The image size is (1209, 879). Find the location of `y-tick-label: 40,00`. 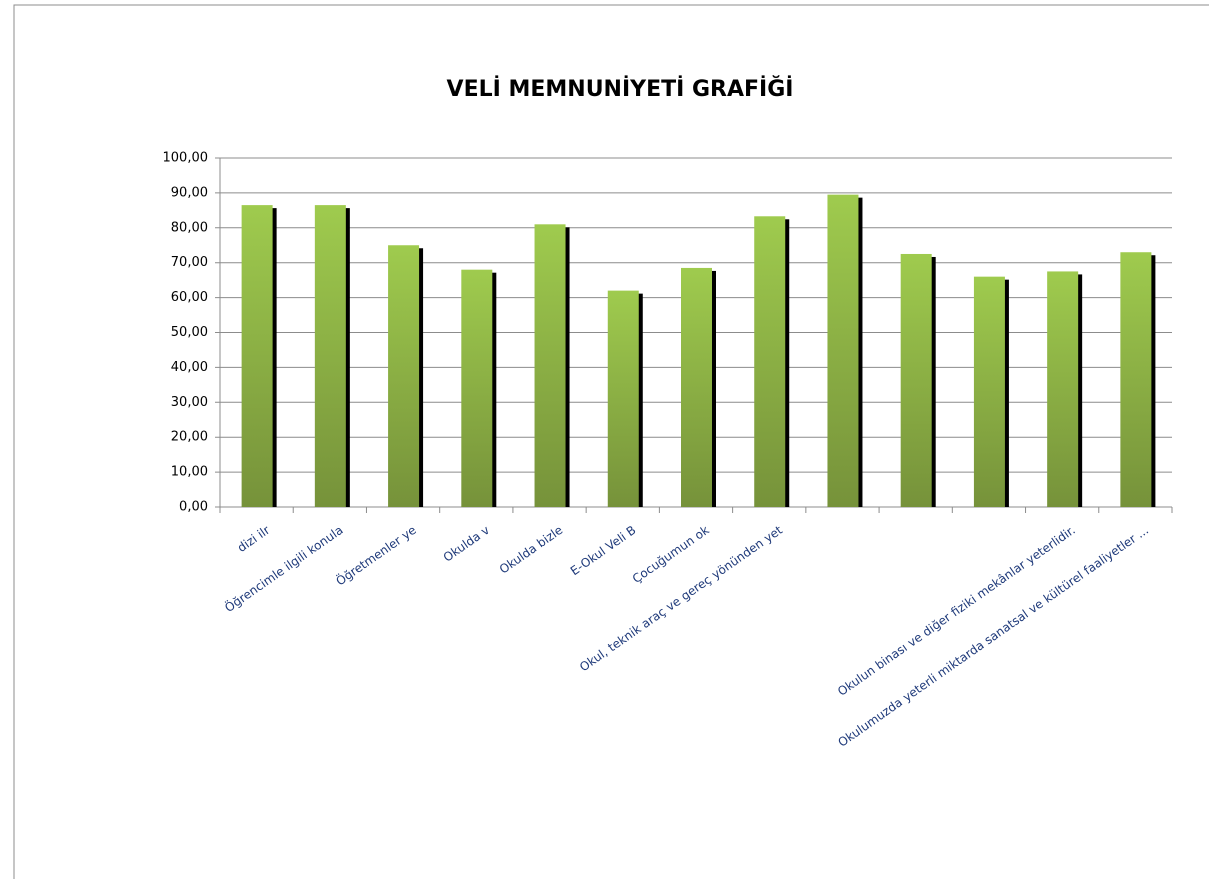

y-tick-label: 40,00 is located at coordinates (189, 367).